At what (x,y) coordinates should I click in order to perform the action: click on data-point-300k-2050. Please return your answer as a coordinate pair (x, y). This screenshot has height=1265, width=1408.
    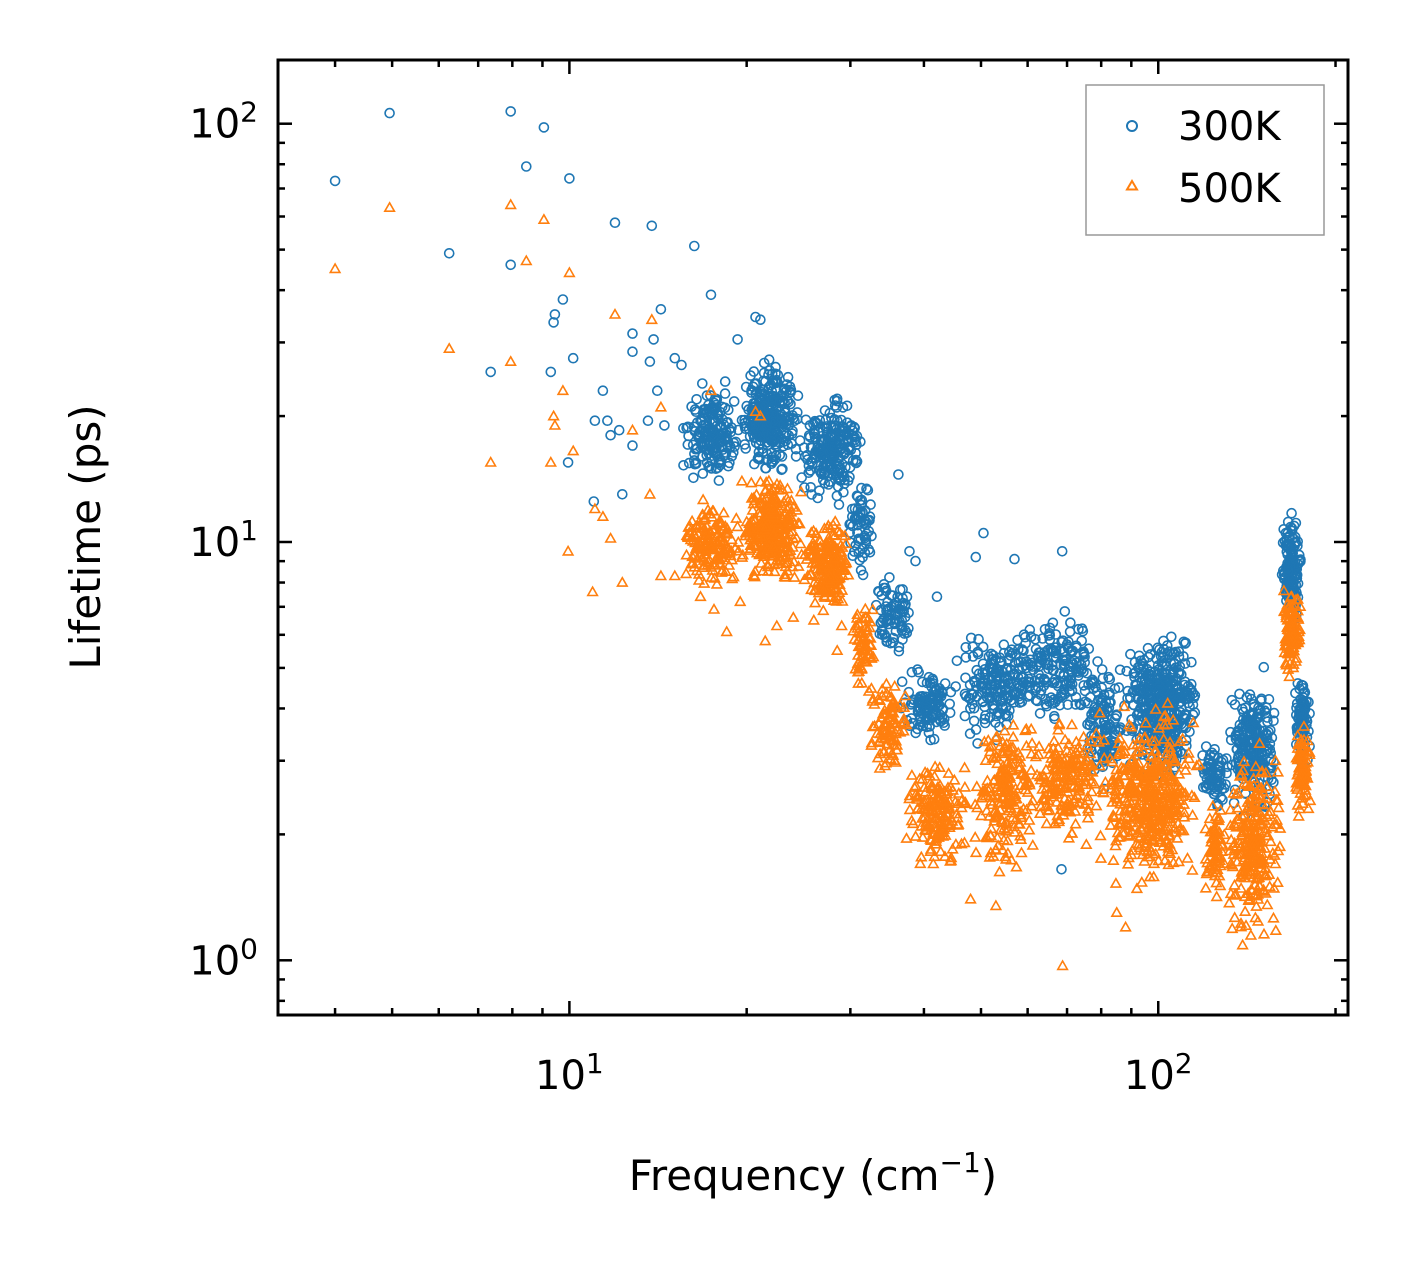
    Looking at the image, I should click on (1271, 780).